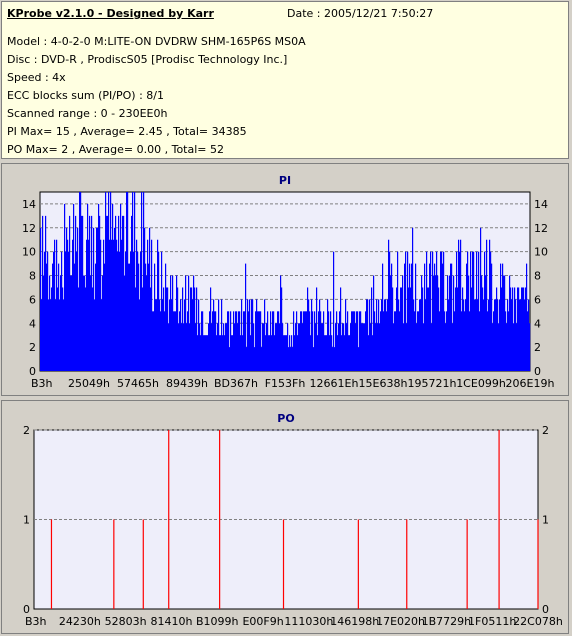 This screenshot has width=572, height=636. I want to click on y-tick-label-right: 2, so click(537, 347).